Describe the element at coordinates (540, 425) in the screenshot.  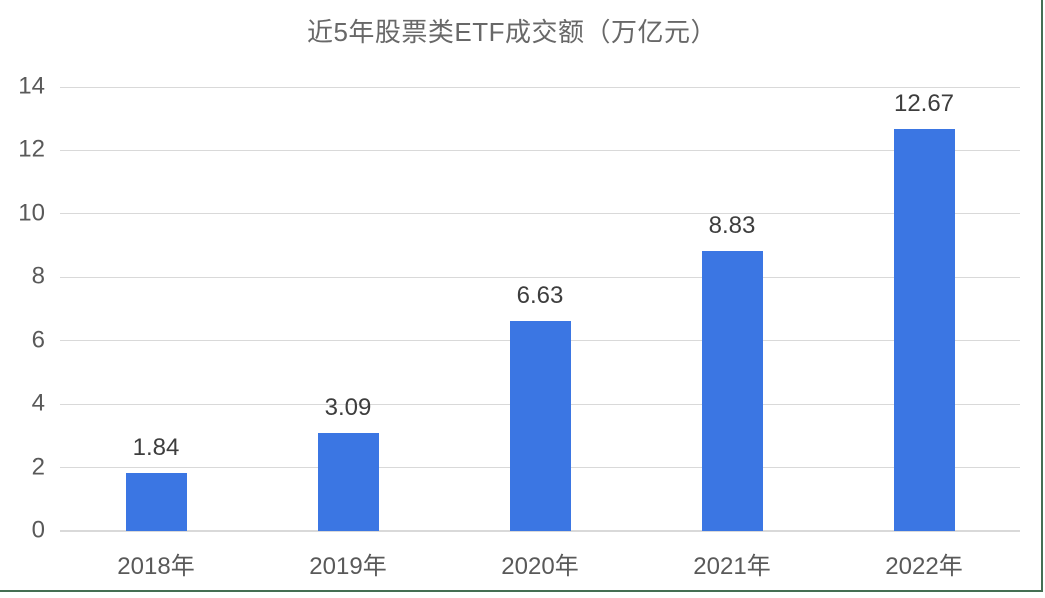
I see `bar-2020年` at that location.